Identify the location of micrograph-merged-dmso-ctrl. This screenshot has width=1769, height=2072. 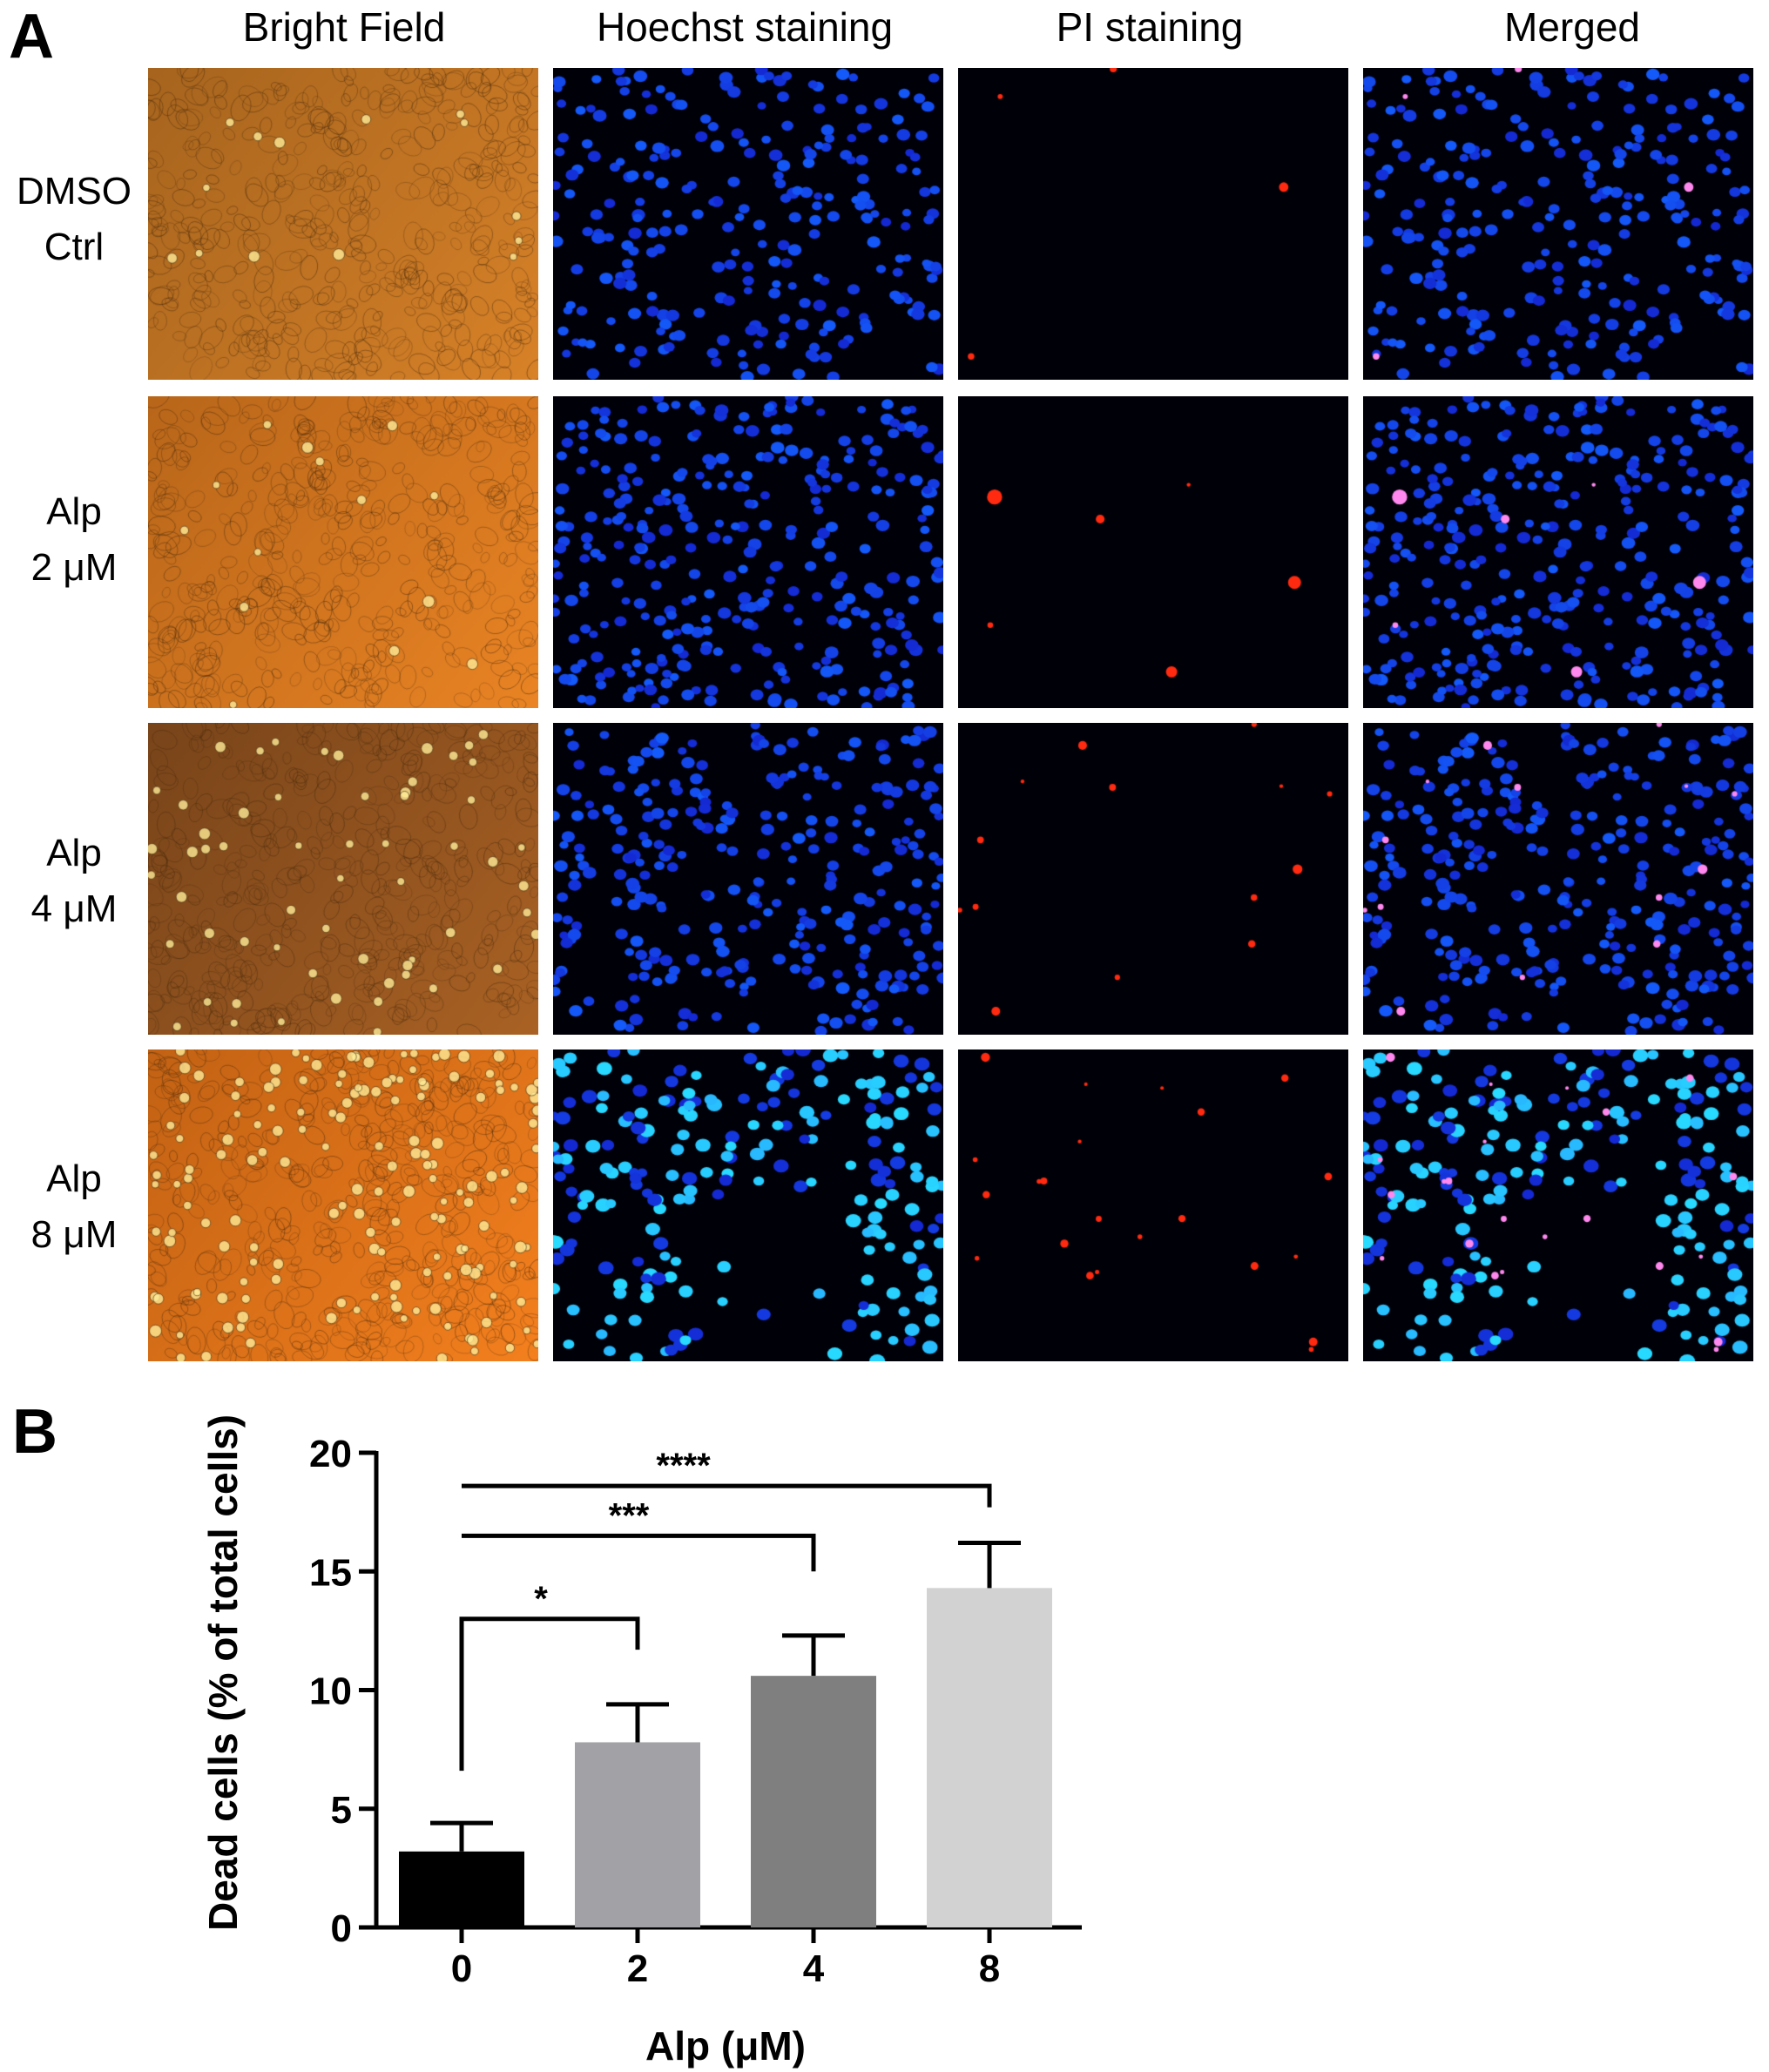
(1558, 224).